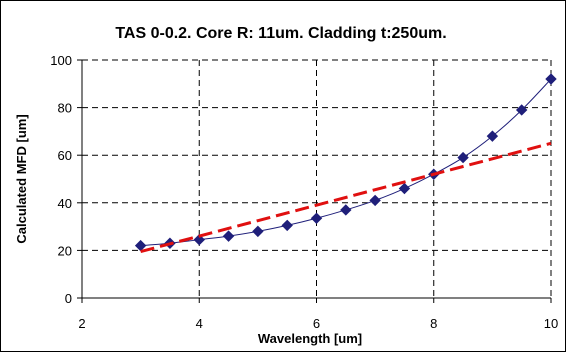 The image size is (566, 352). What do you see at coordinates (65, 250) in the screenshot?
I see `y-tick-label: 20` at bounding box center [65, 250].